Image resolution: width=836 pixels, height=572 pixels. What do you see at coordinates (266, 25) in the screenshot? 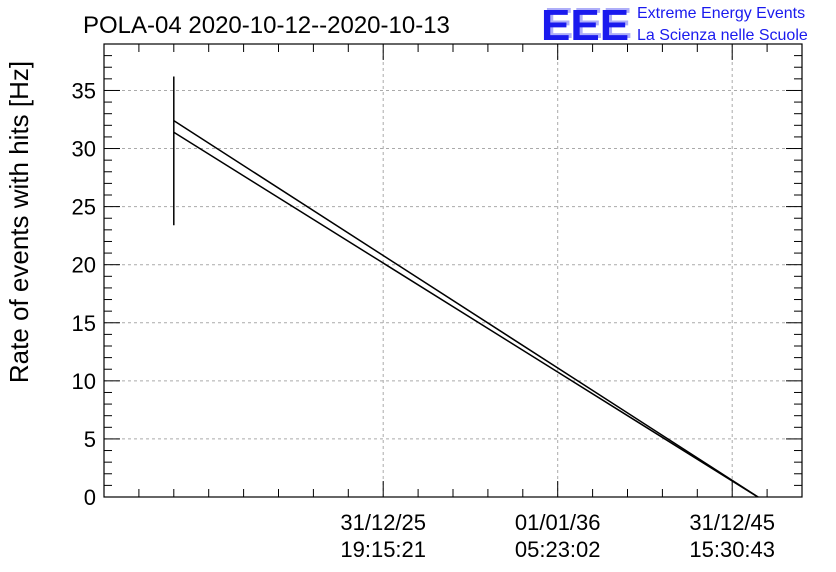
I see `chart-title: POLA-04 2020-10-12--2020-10-13` at bounding box center [266, 25].